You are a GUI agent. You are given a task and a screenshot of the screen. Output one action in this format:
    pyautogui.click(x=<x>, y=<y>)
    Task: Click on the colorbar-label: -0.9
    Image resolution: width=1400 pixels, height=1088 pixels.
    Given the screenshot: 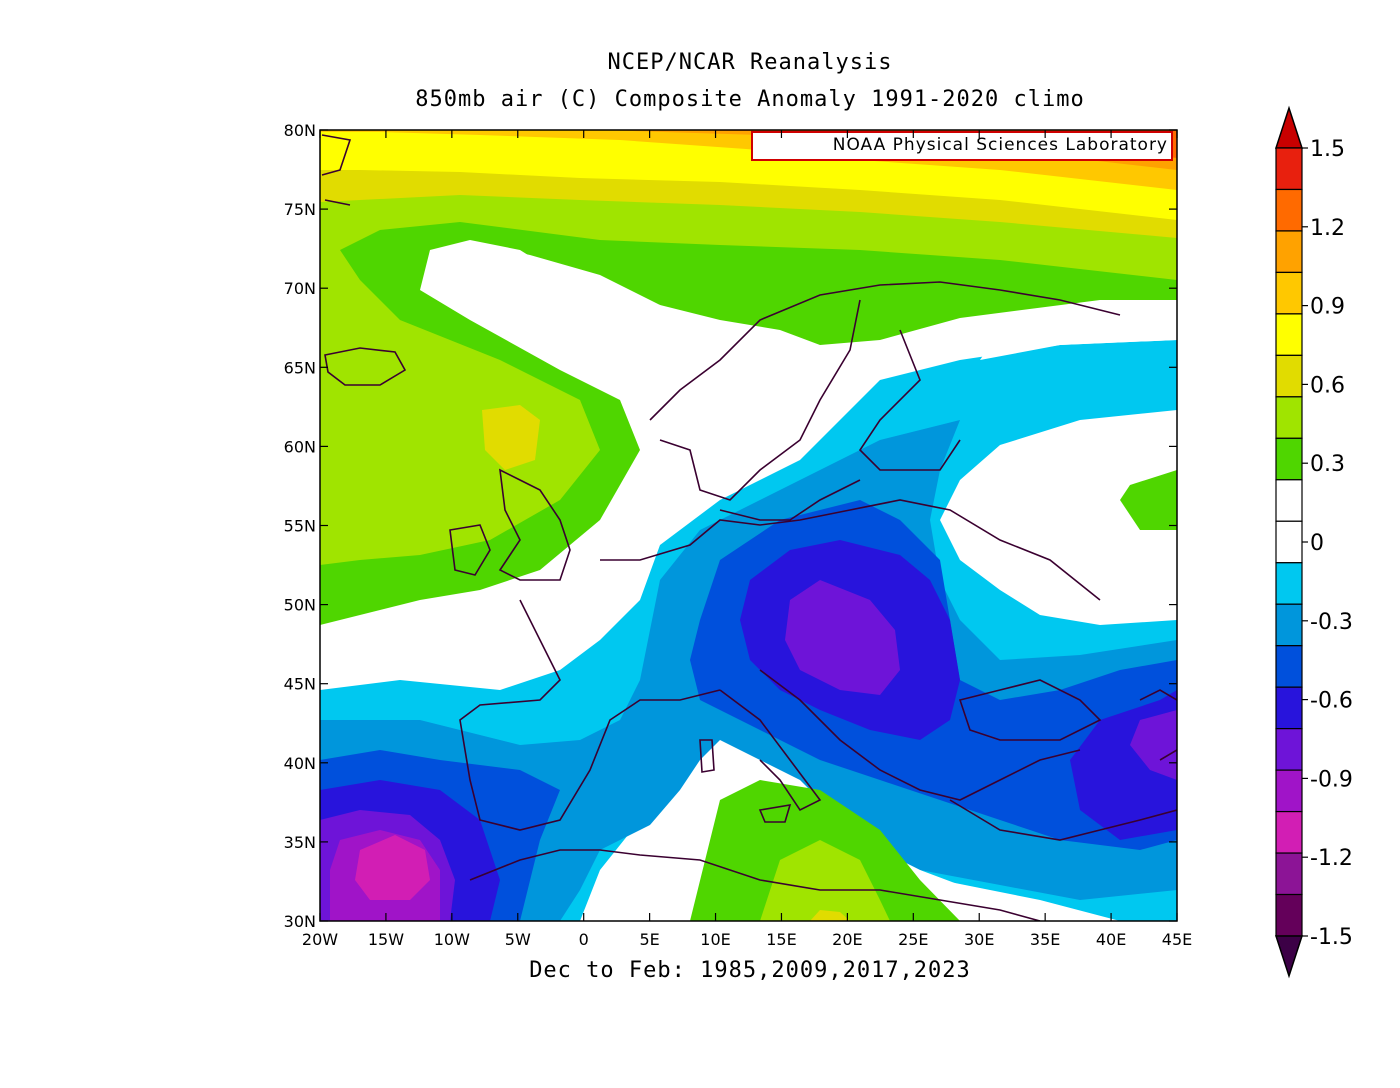 What is the action you would take?
    pyautogui.click(x=1331, y=779)
    